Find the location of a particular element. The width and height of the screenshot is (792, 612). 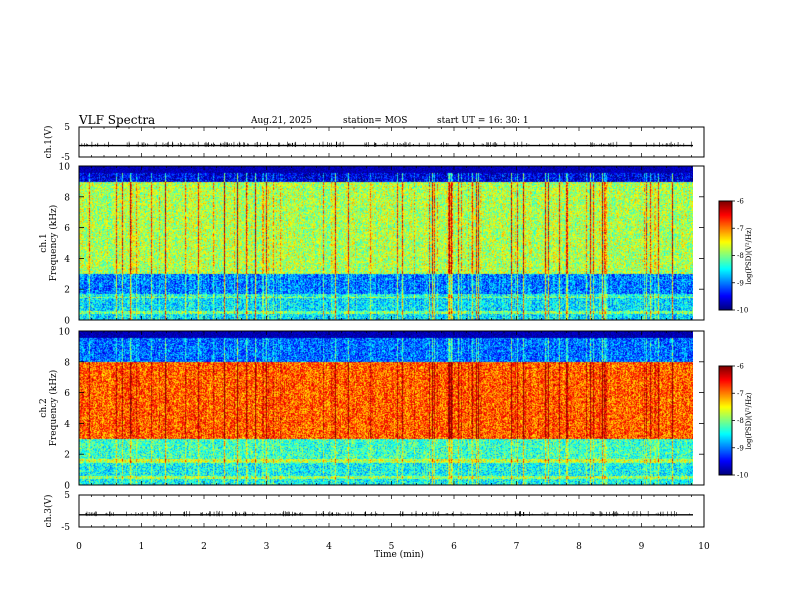

xtick-label: 0 is located at coordinates (79, 547).